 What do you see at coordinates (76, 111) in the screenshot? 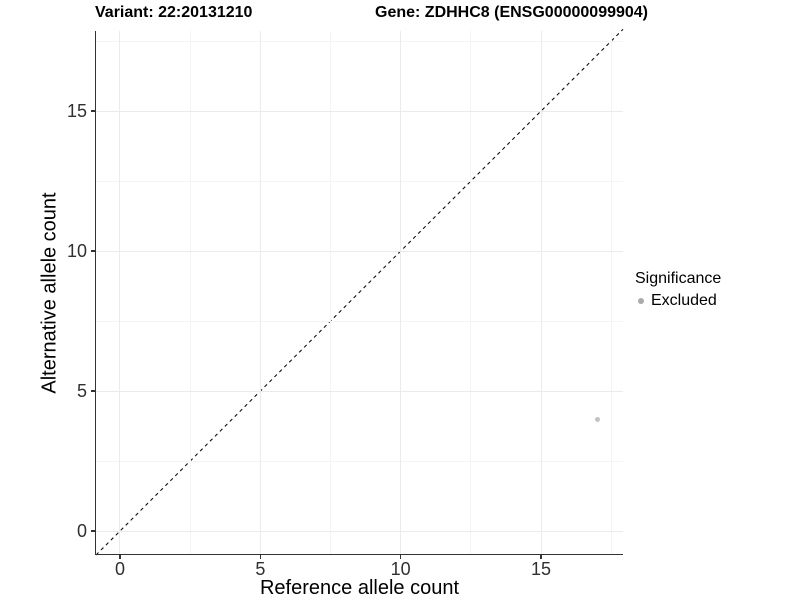
I see `y-tick-label: 15` at bounding box center [76, 111].